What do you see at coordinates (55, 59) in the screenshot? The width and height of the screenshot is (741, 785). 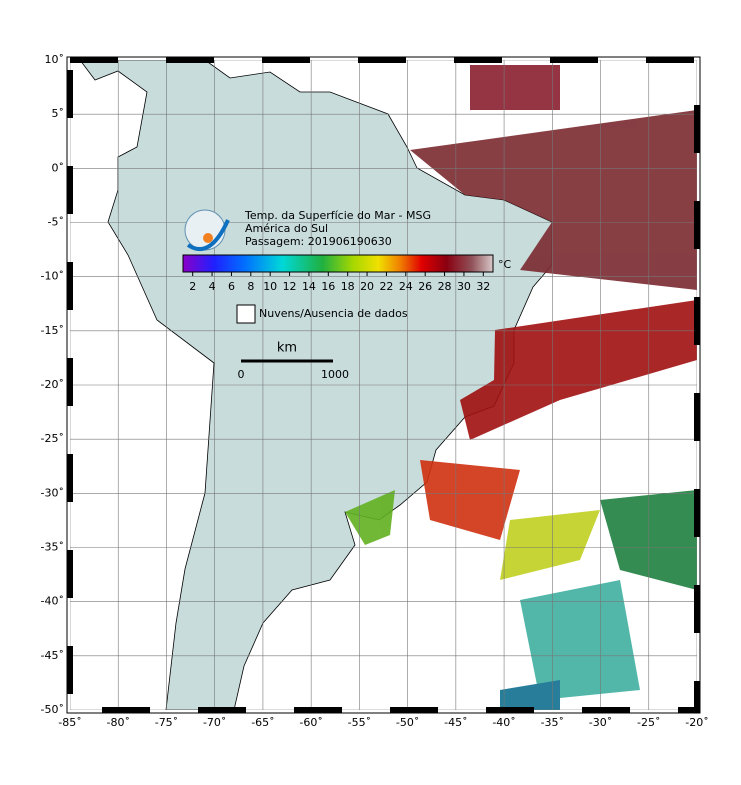 I see `y-tick-label: 10˚` at bounding box center [55, 59].